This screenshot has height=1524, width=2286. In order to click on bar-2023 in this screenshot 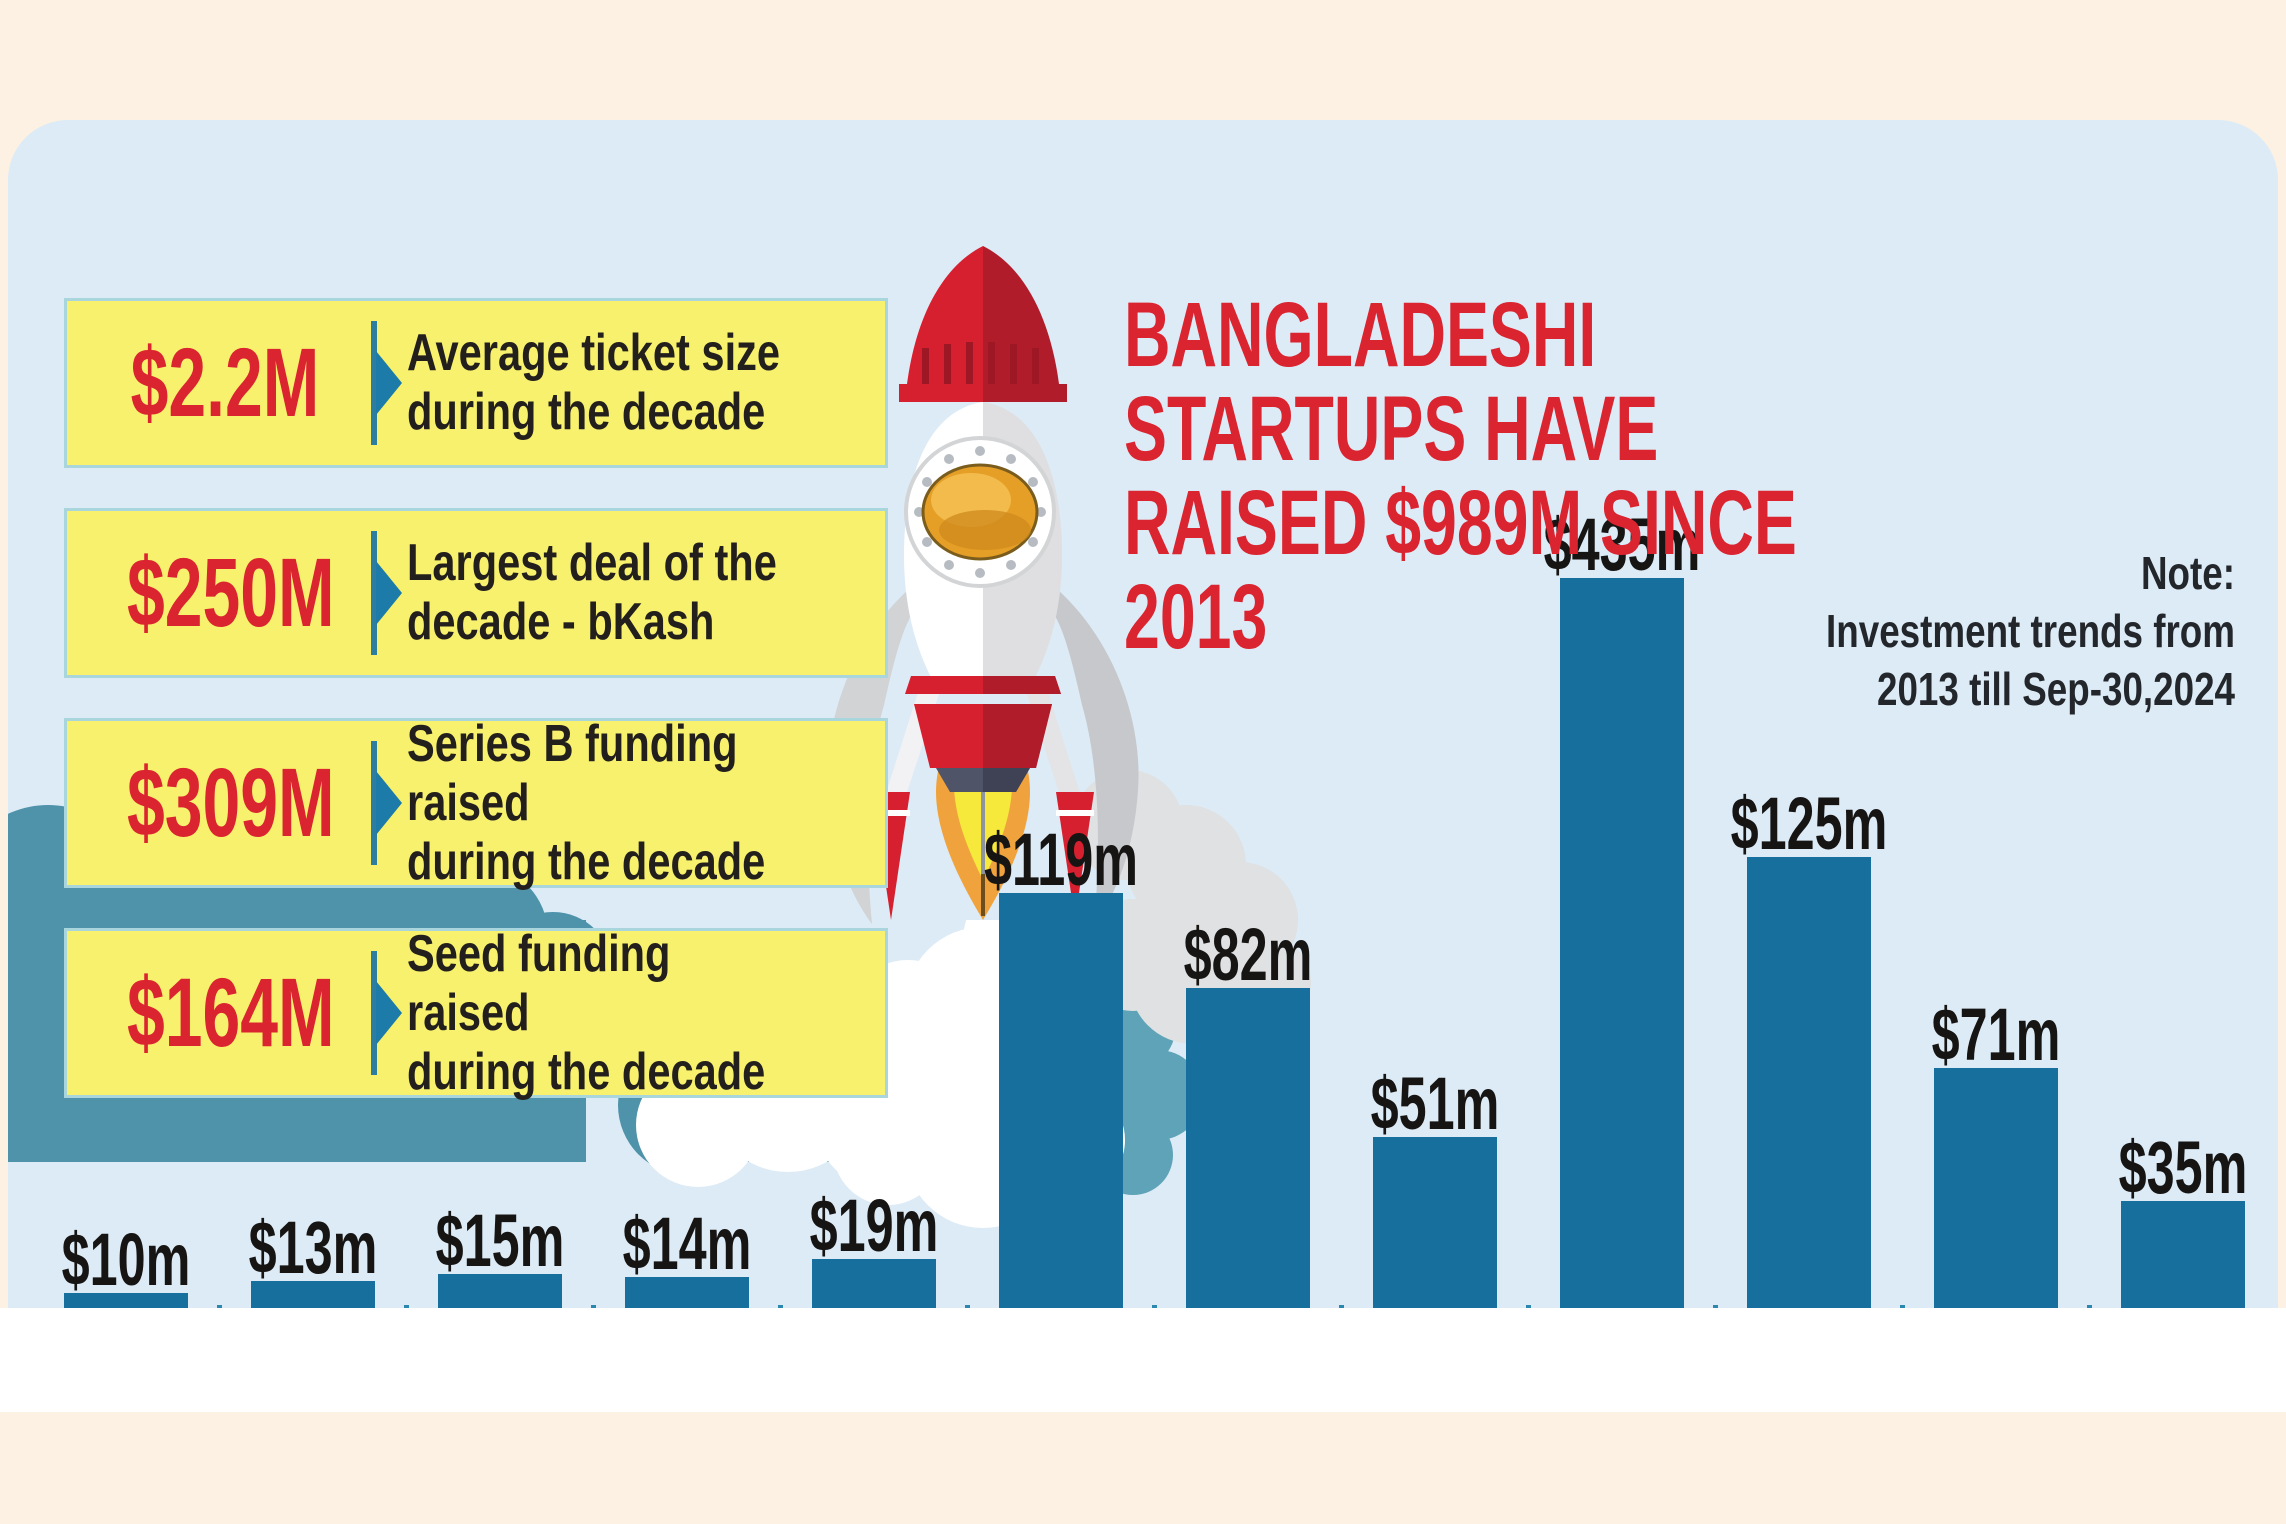, I will do `click(1996, 1188)`.